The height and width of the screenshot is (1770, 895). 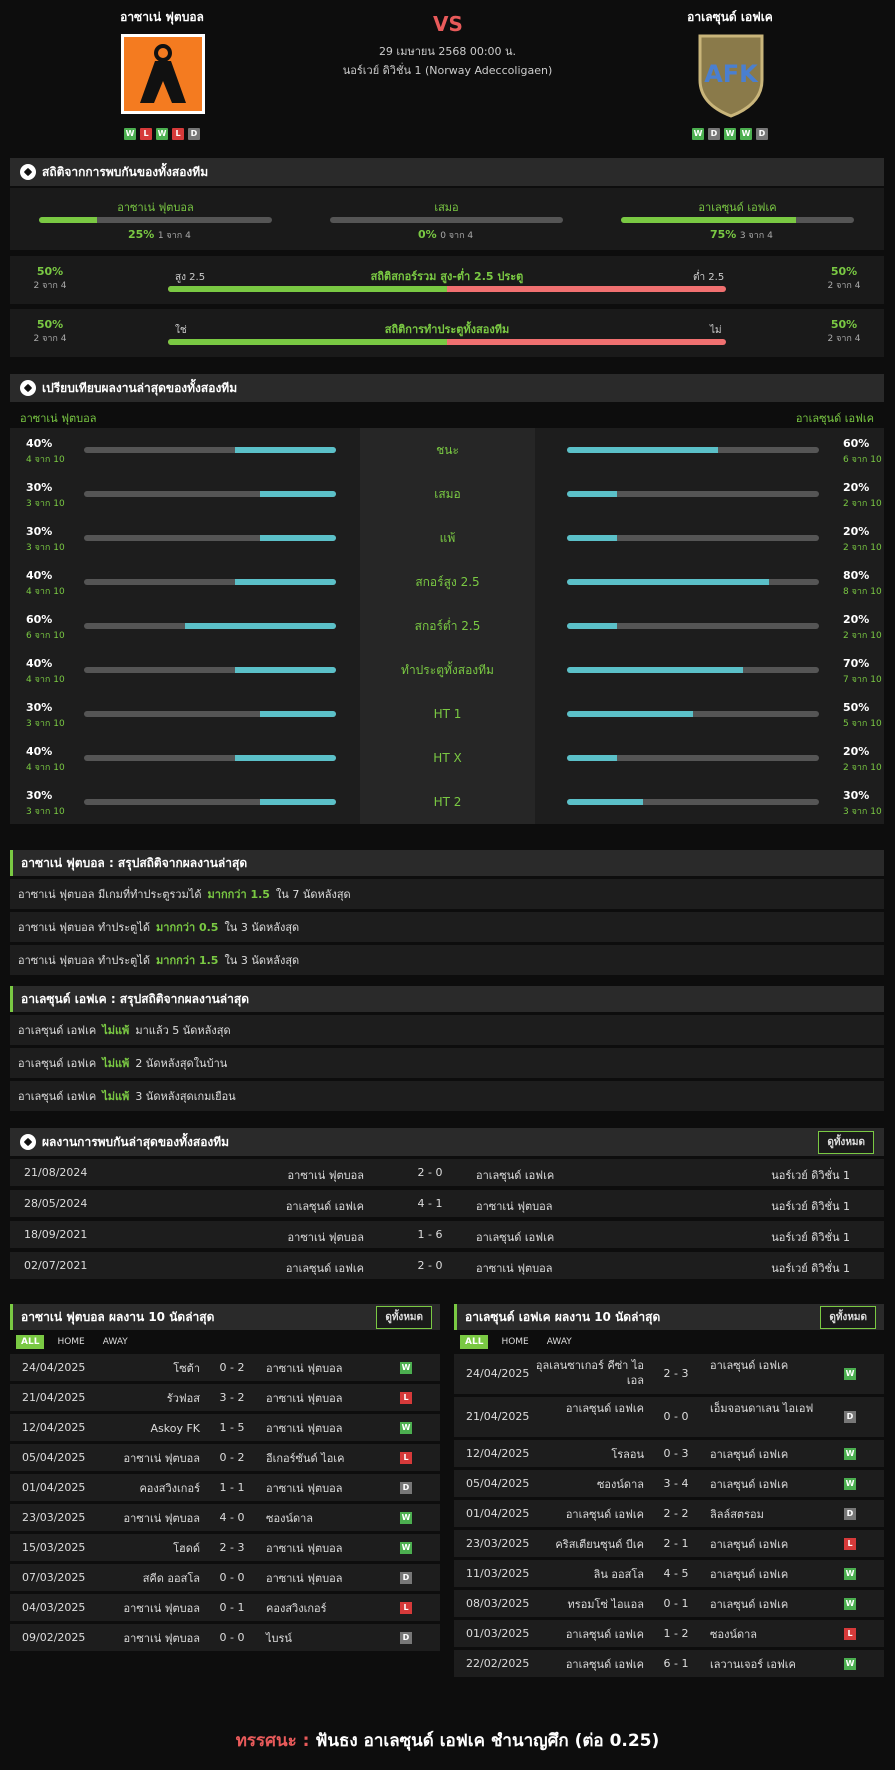 What do you see at coordinates (856, 619) in the screenshot?
I see `away-pct: 20%` at bounding box center [856, 619].